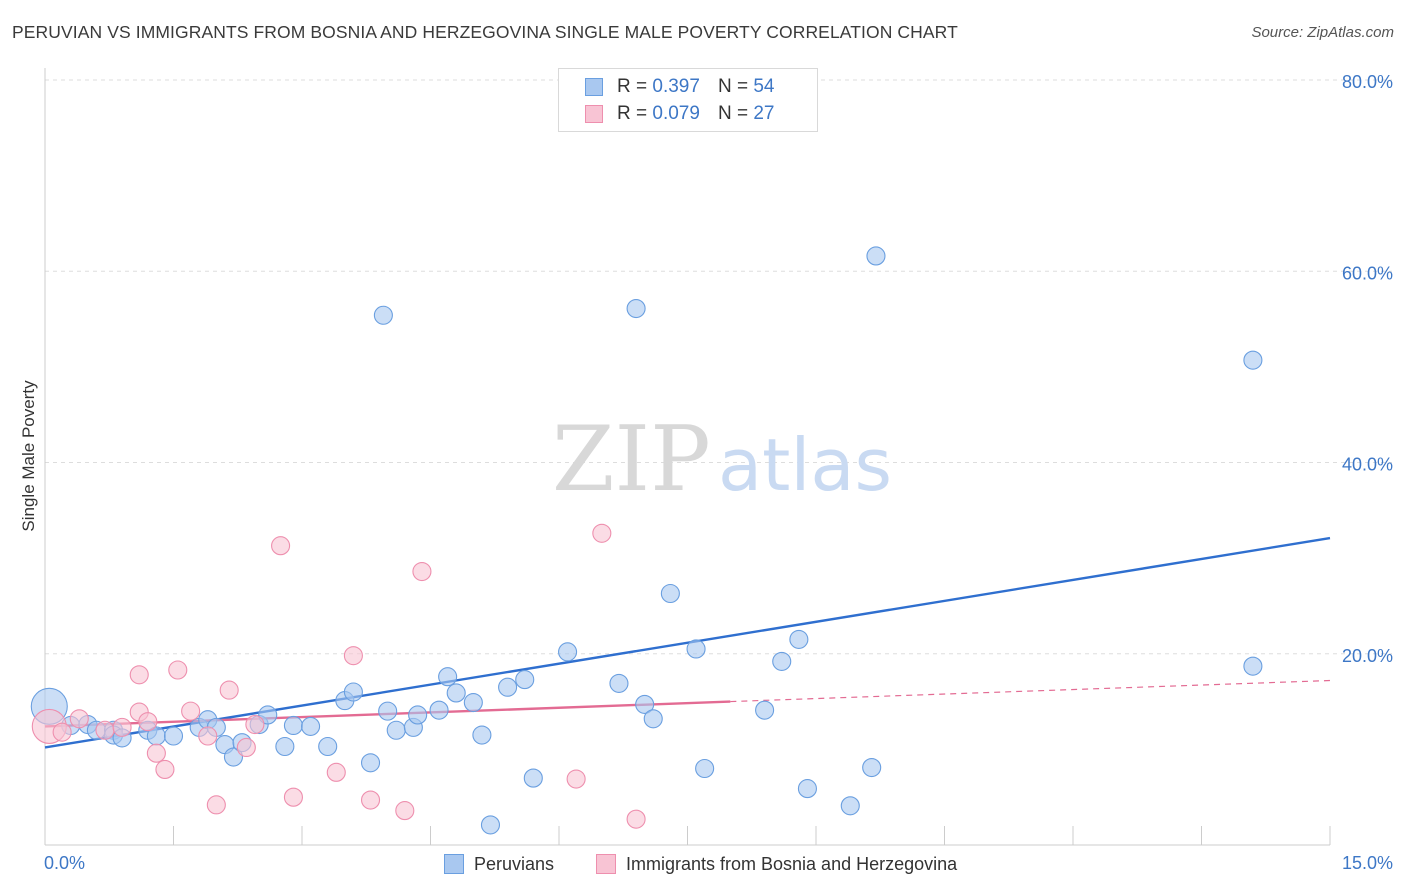  I want to click on legend-swatch-peruvians, so click(594, 87).